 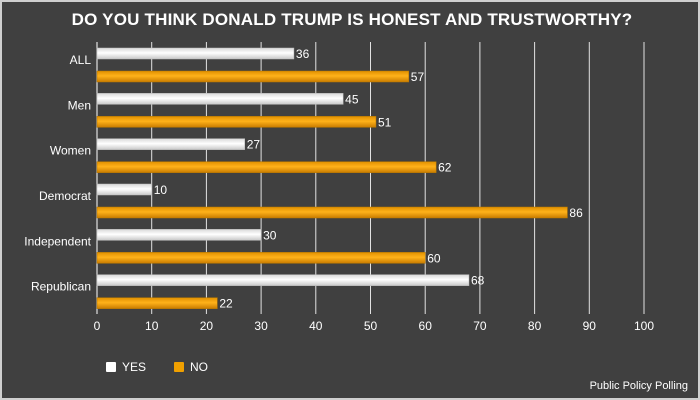 I want to click on x-tick-label-100: 100, so click(x=644, y=326).